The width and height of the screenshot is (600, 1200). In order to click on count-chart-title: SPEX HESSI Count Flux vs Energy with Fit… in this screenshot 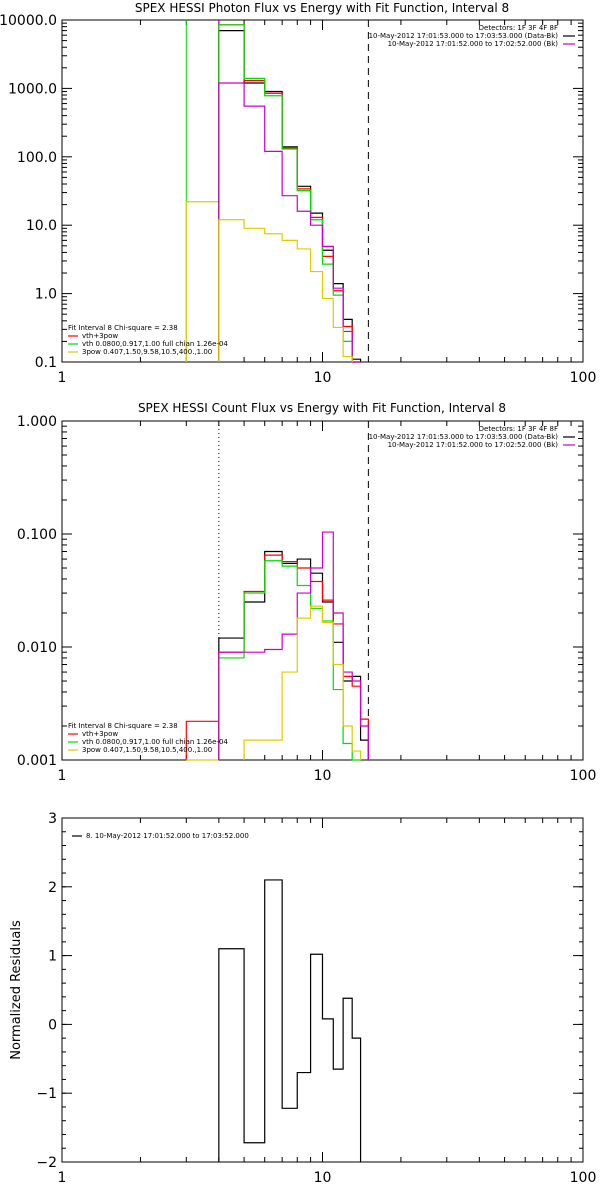, I will do `click(322, 408)`.